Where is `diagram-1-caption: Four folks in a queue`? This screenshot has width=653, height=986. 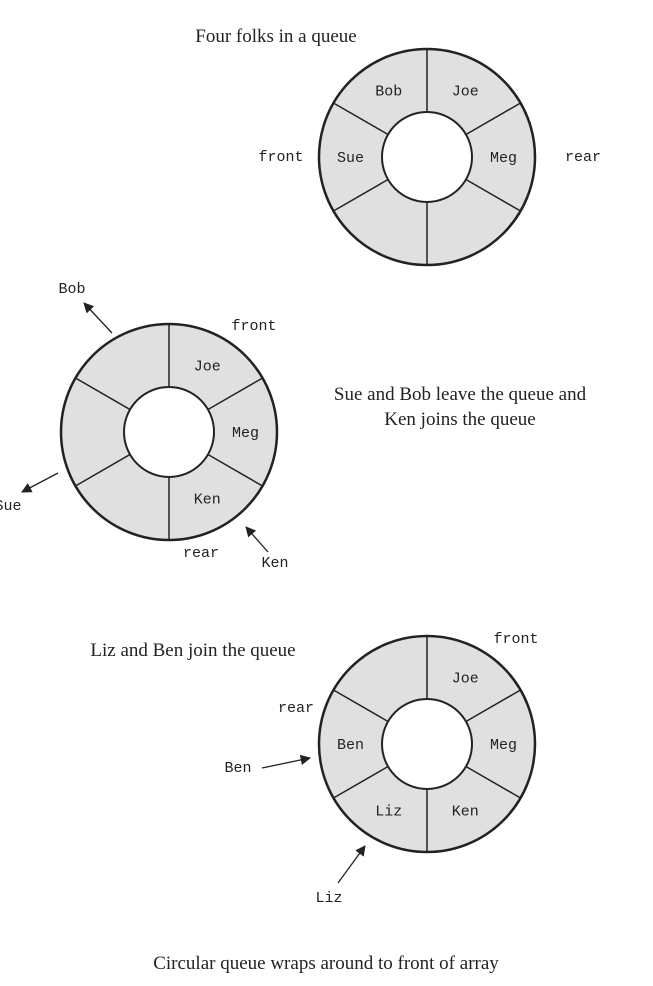 diagram-1-caption: Four folks in a queue is located at coordinates (275, 36).